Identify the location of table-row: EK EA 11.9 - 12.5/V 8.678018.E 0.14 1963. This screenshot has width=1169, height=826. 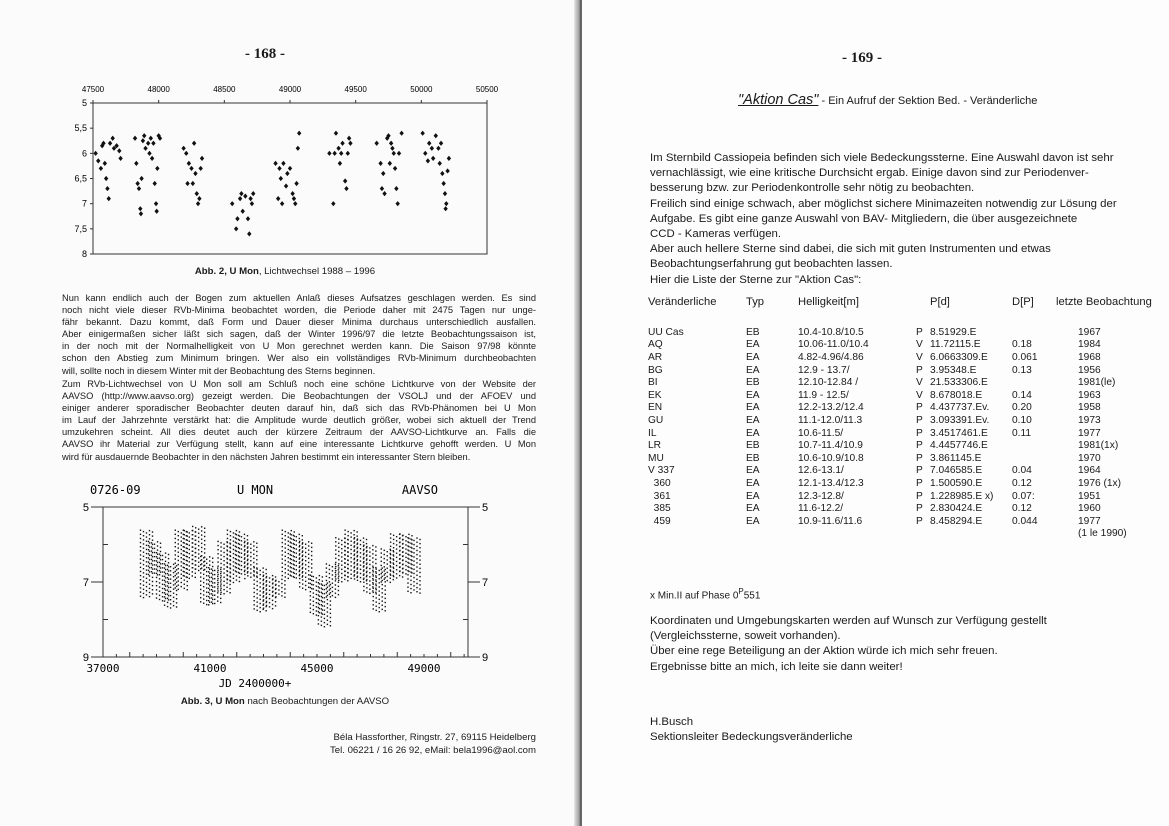
(907, 395).